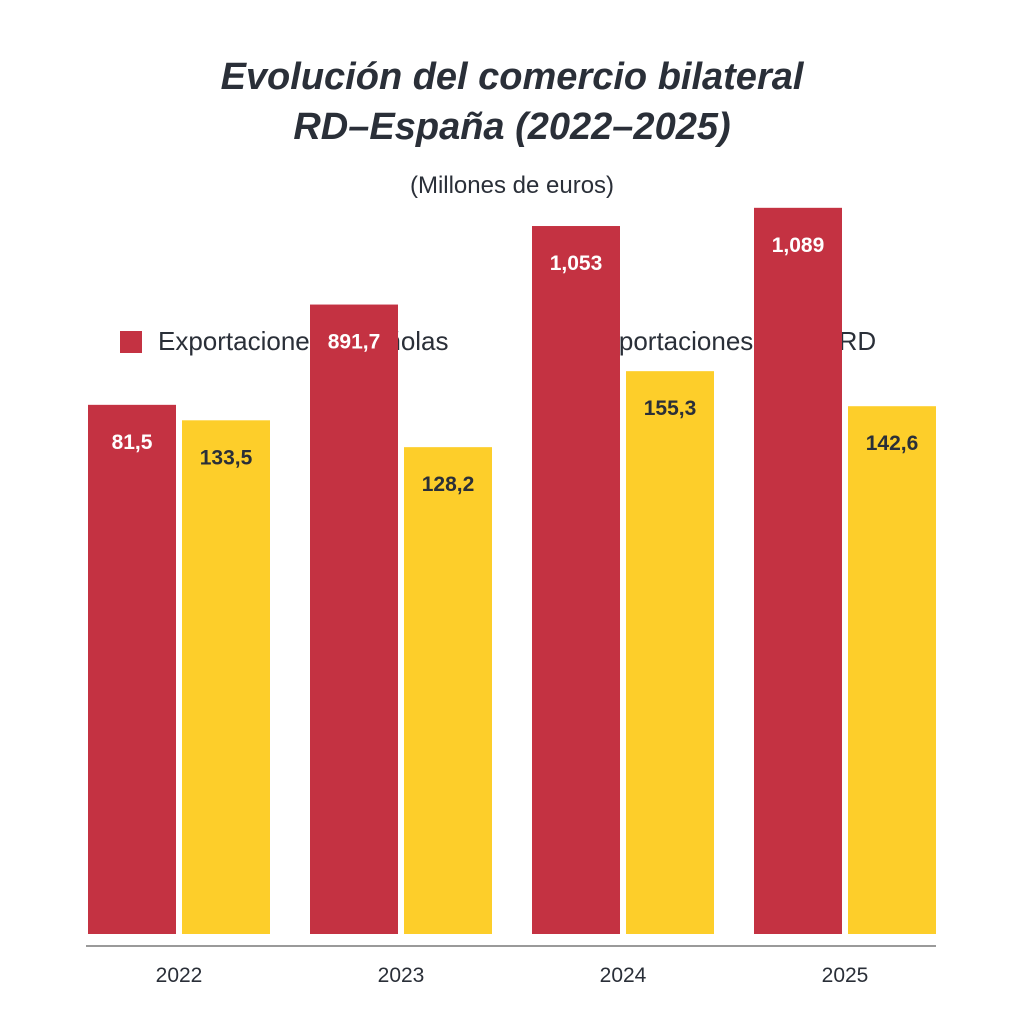  I want to click on bar-importaciones-2022, so click(226, 677).